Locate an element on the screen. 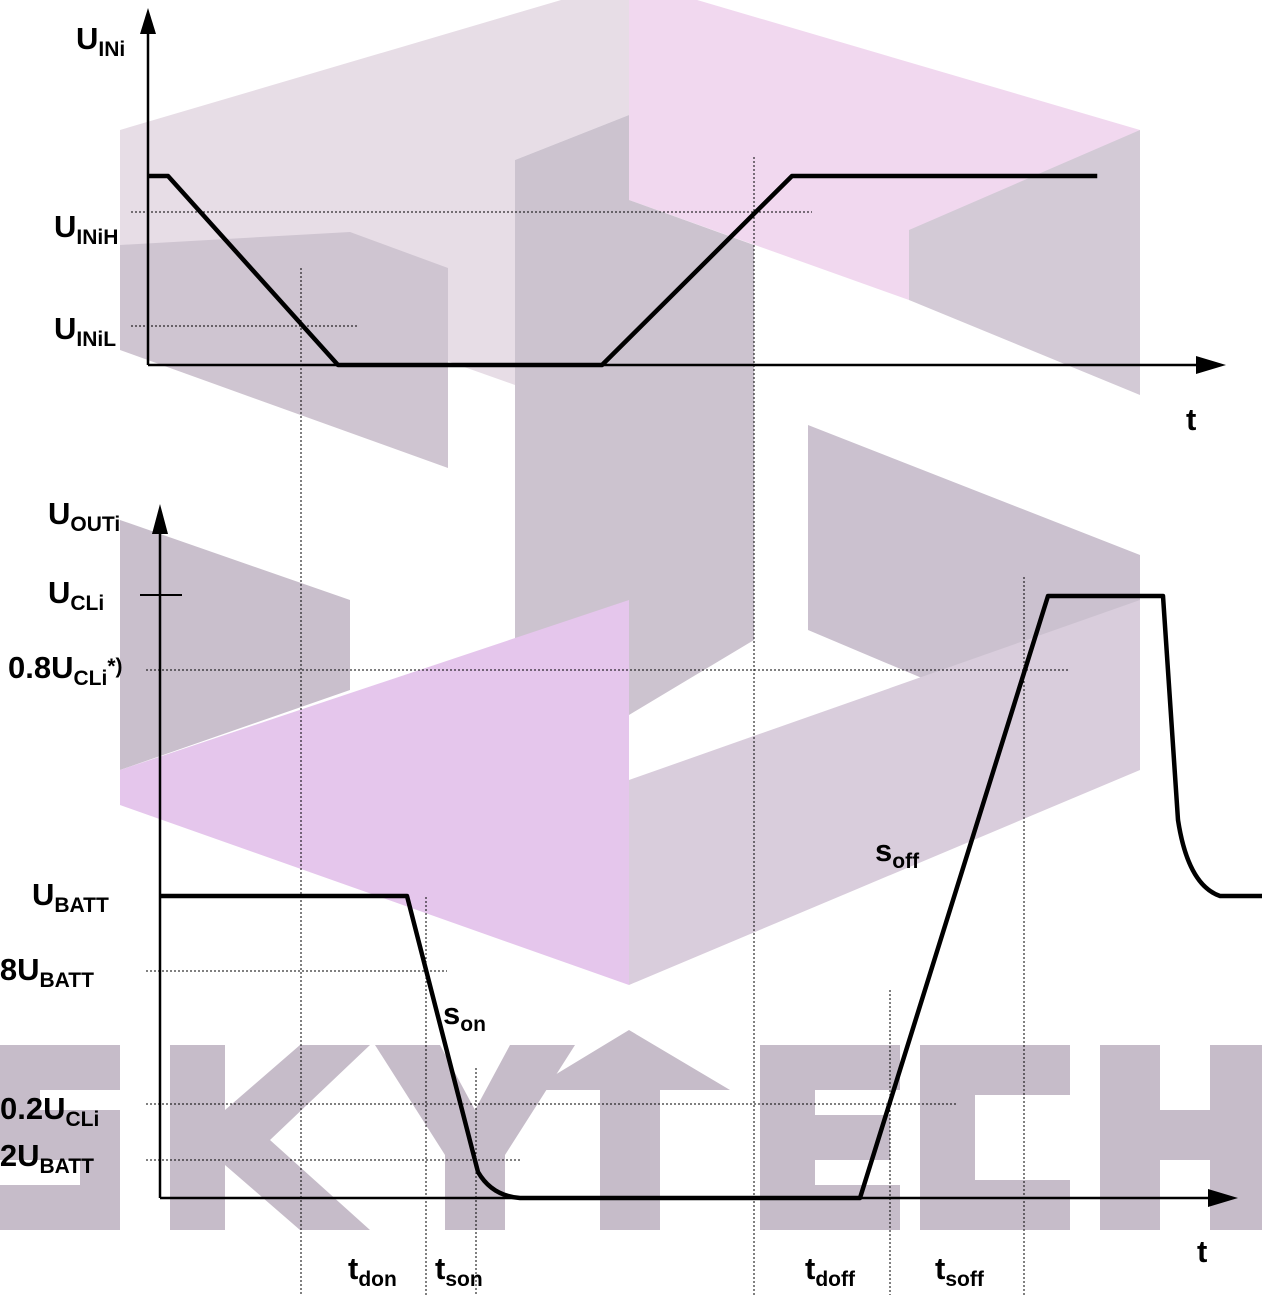 The image size is (1262, 1295). label-soff: soff is located at coordinates (897, 853).